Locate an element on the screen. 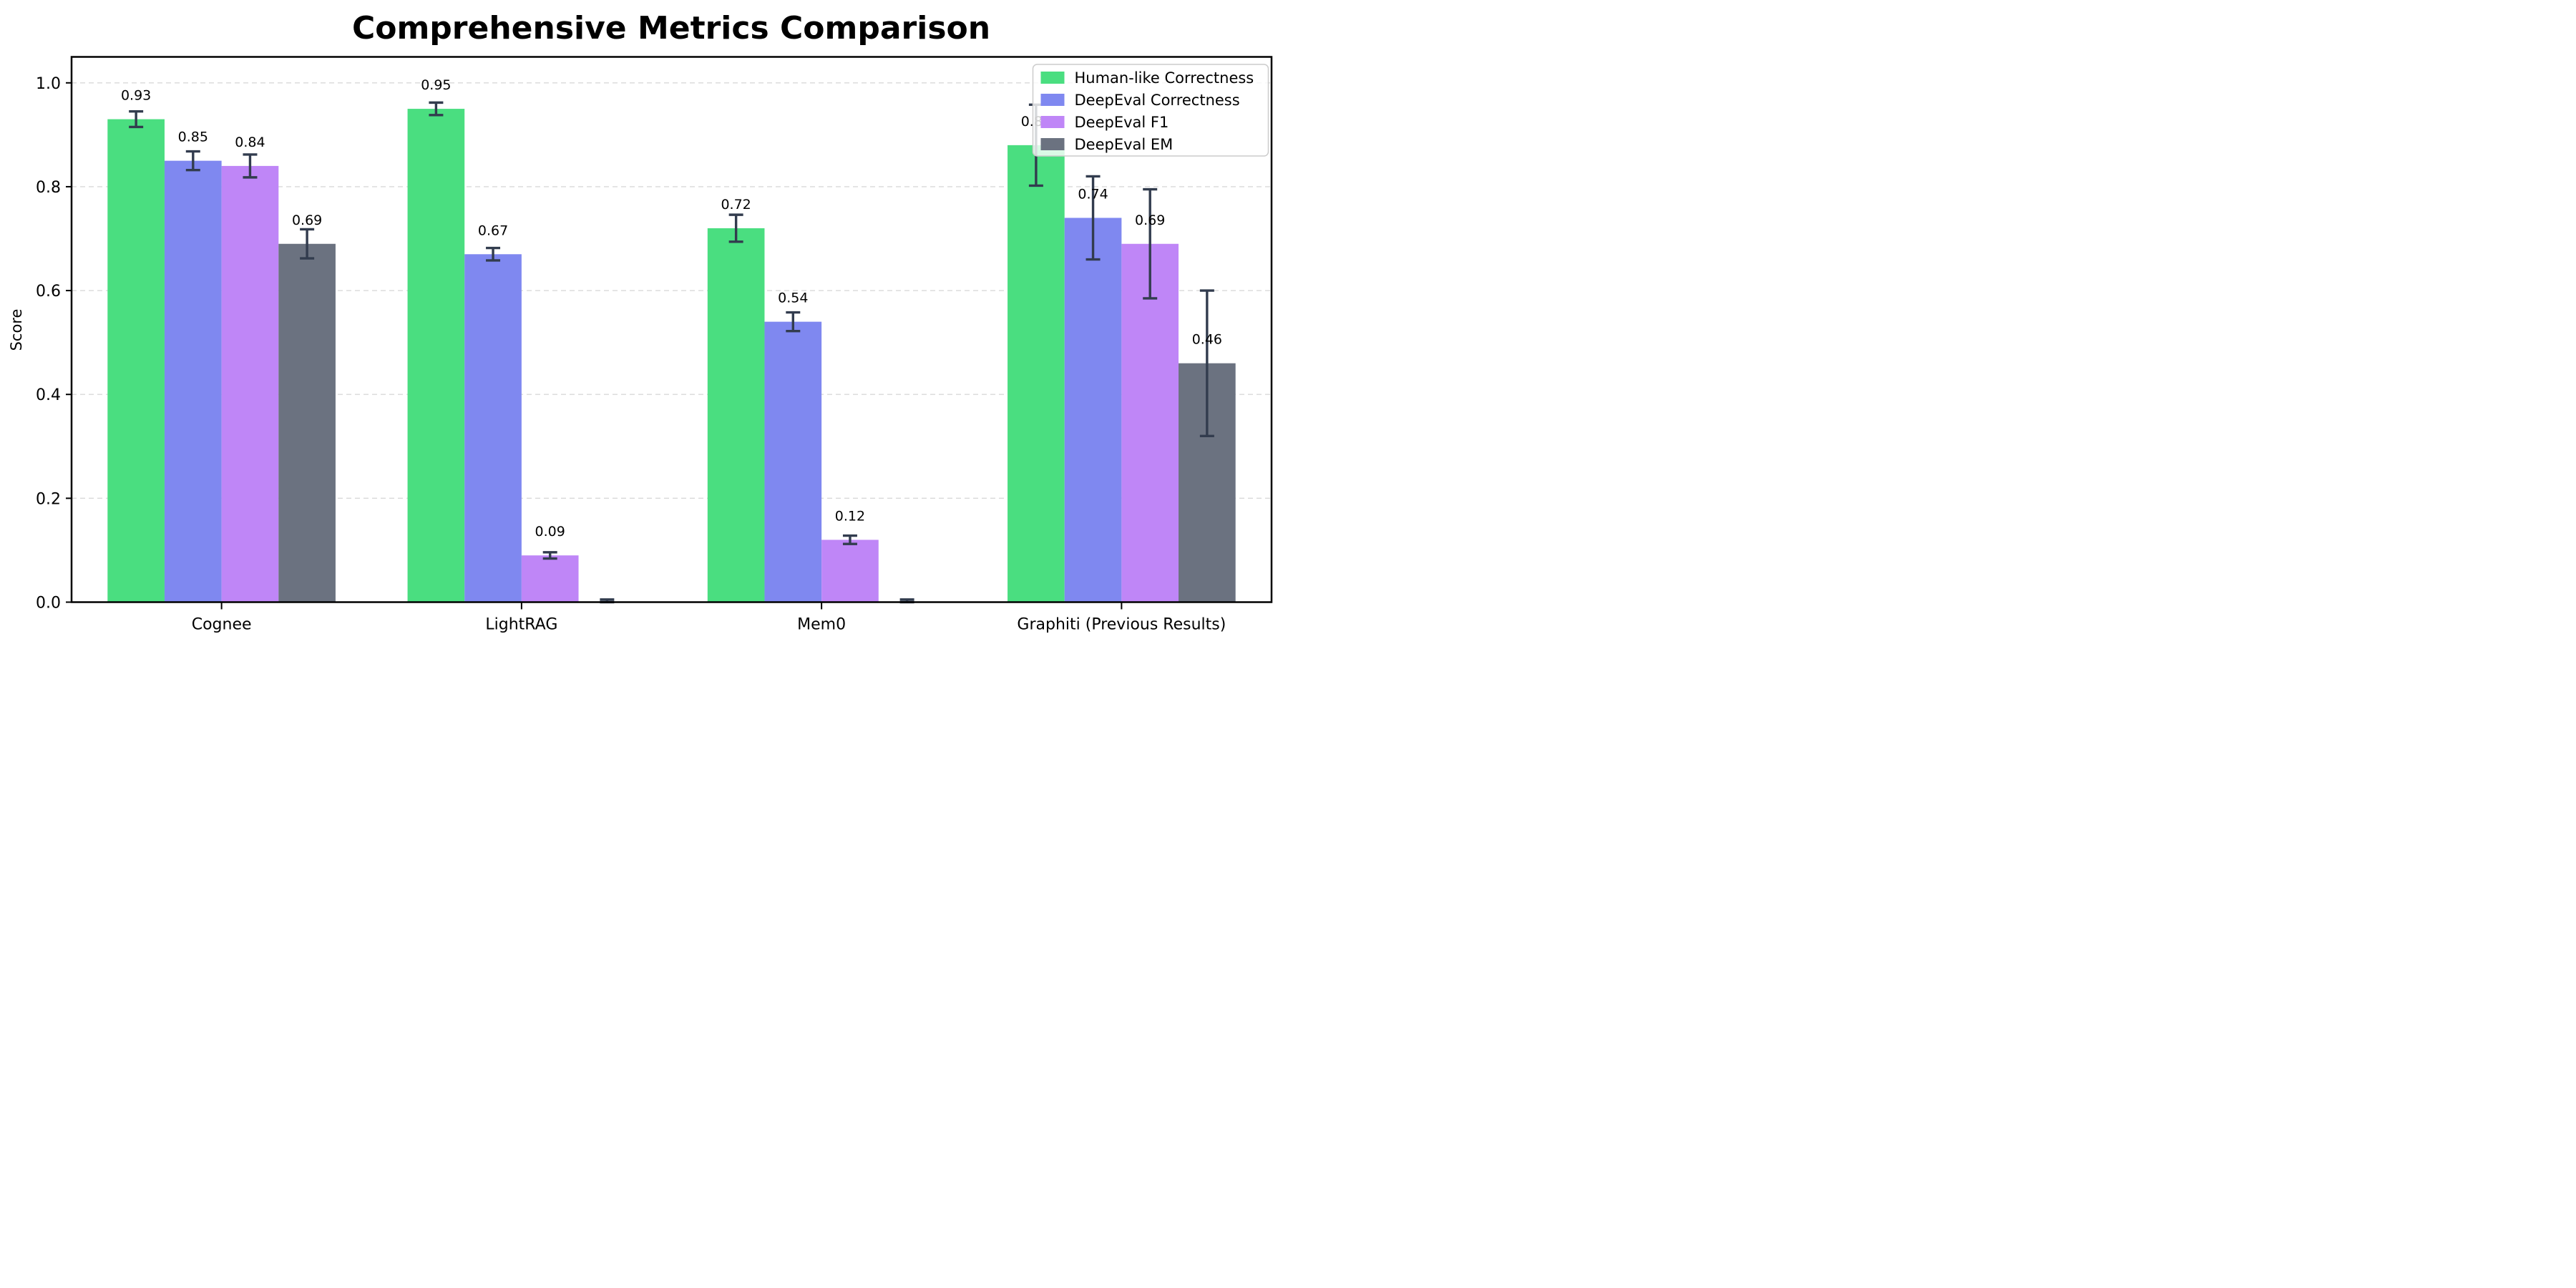  x-tick-label-mem0: Mem0 is located at coordinates (822, 625).